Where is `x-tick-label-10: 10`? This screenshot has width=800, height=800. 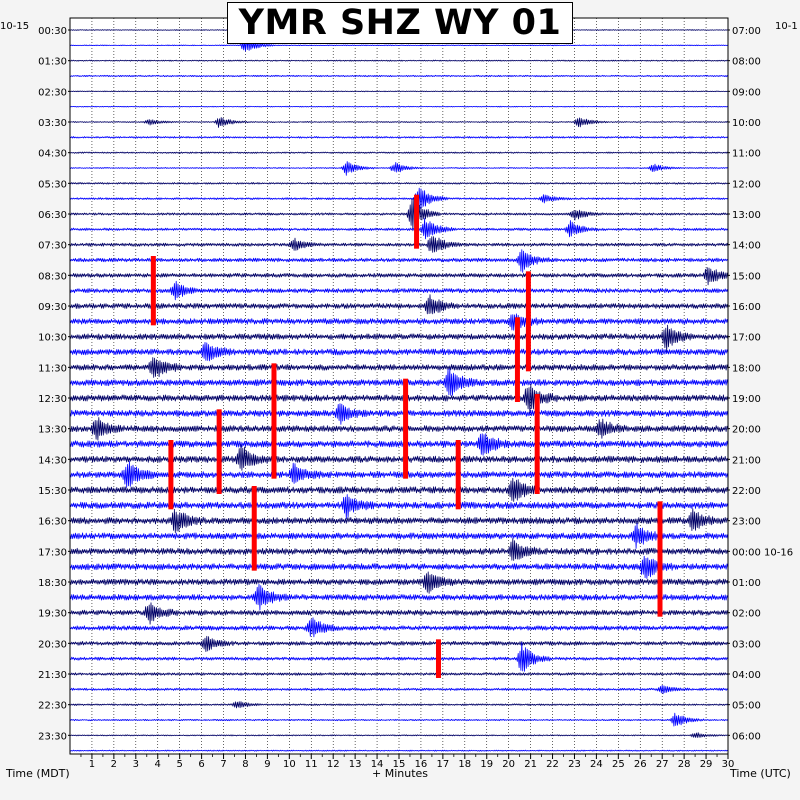 x-tick-label-10: 10 is located at coordinates (289, 764).